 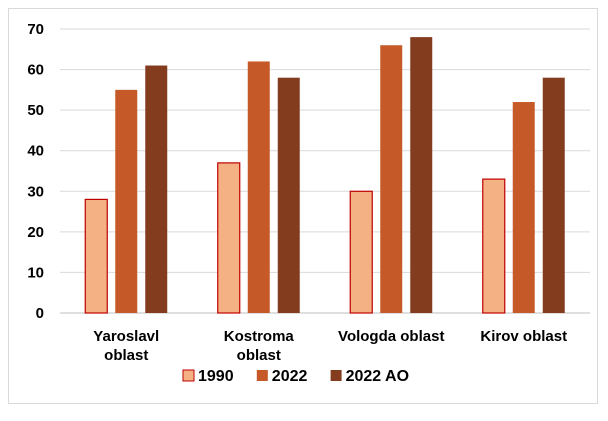 What do you see at coordinates (259, 336) in the screenshot?
I see `x-category-label: Kostroma` at bounding box center [259, 336].